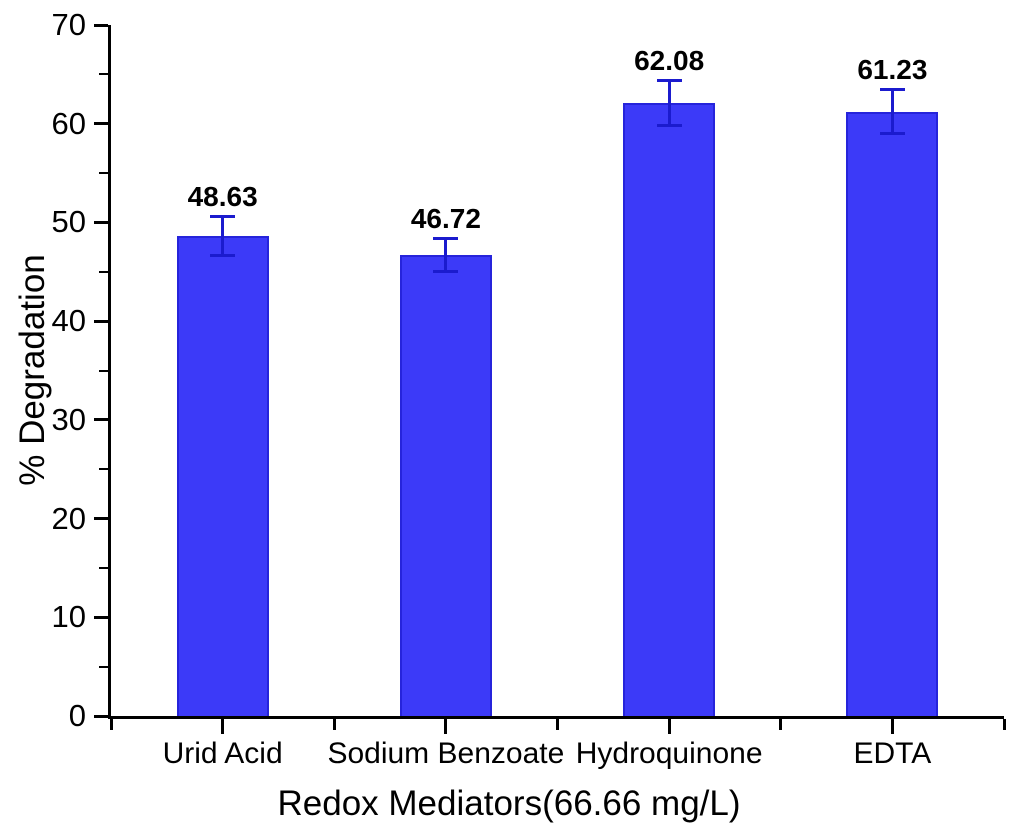  I want to click on x-category-label: Urid Acid, so click(222, 753).